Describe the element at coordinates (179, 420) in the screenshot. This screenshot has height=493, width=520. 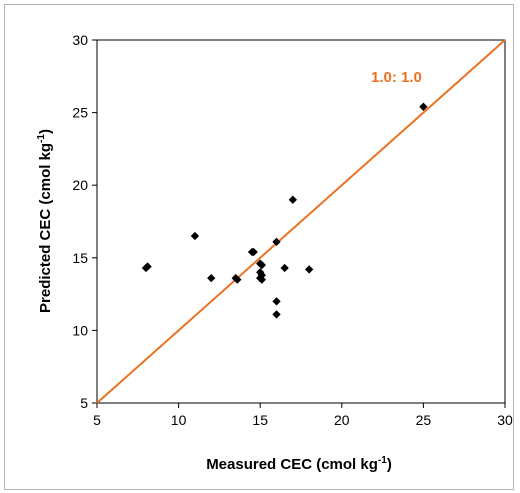
I see `x-tick-label: 10` at that location.